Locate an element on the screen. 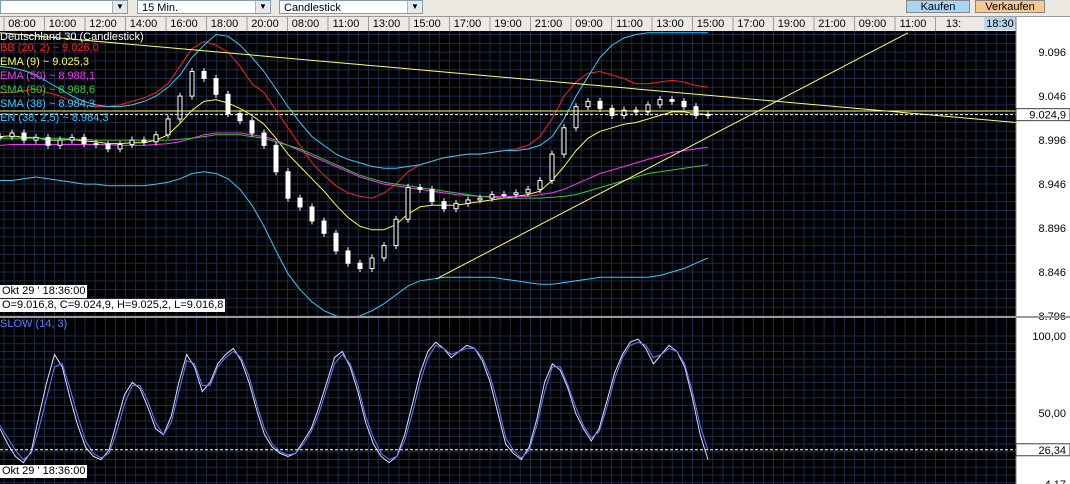  time-tick-label: 13:00 is located at coordinates (387, 24).